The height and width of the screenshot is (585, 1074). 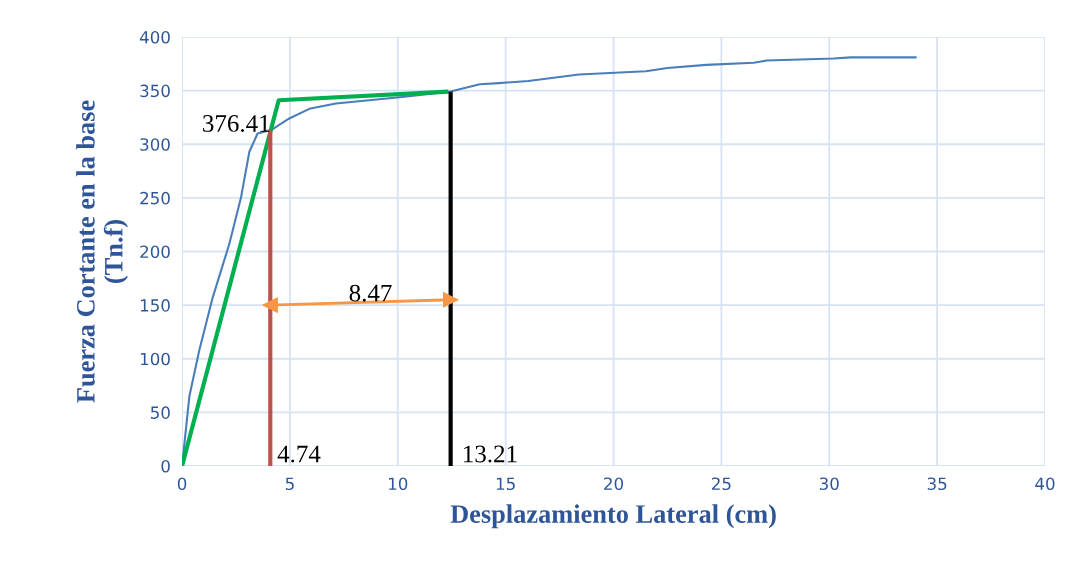 I want to click on x-tick-label: 15, so click(x=505, y=484).